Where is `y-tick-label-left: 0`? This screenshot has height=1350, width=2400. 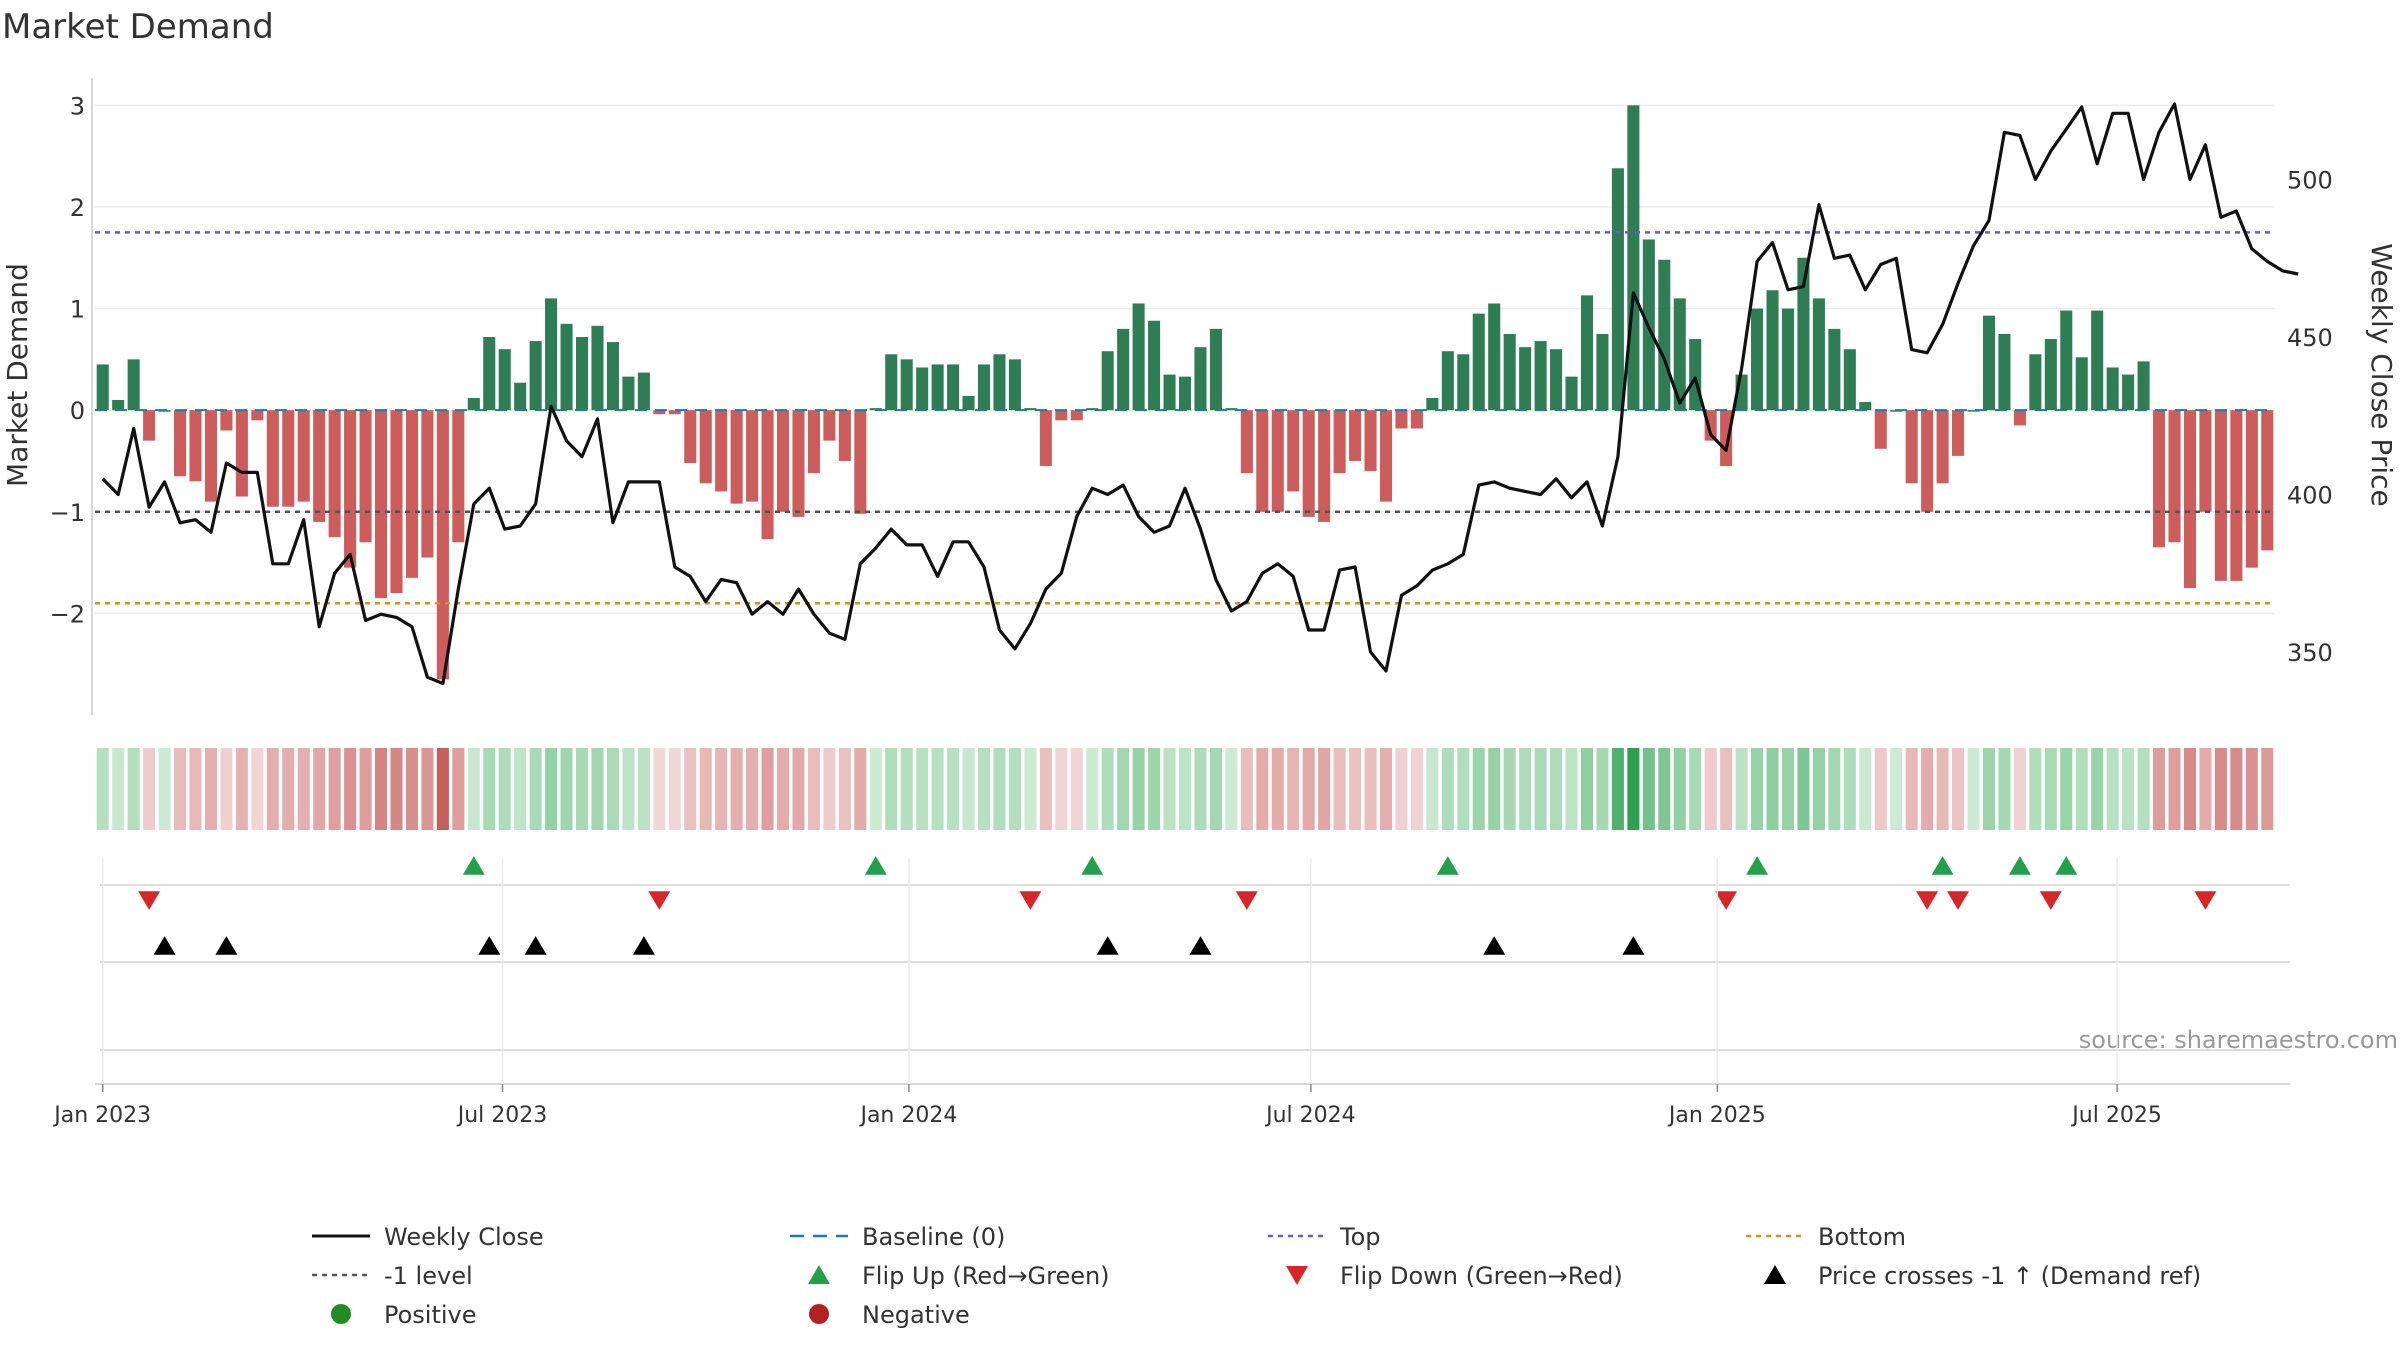 y-tick-label-left: 0 is located at coordinates (77, 411).